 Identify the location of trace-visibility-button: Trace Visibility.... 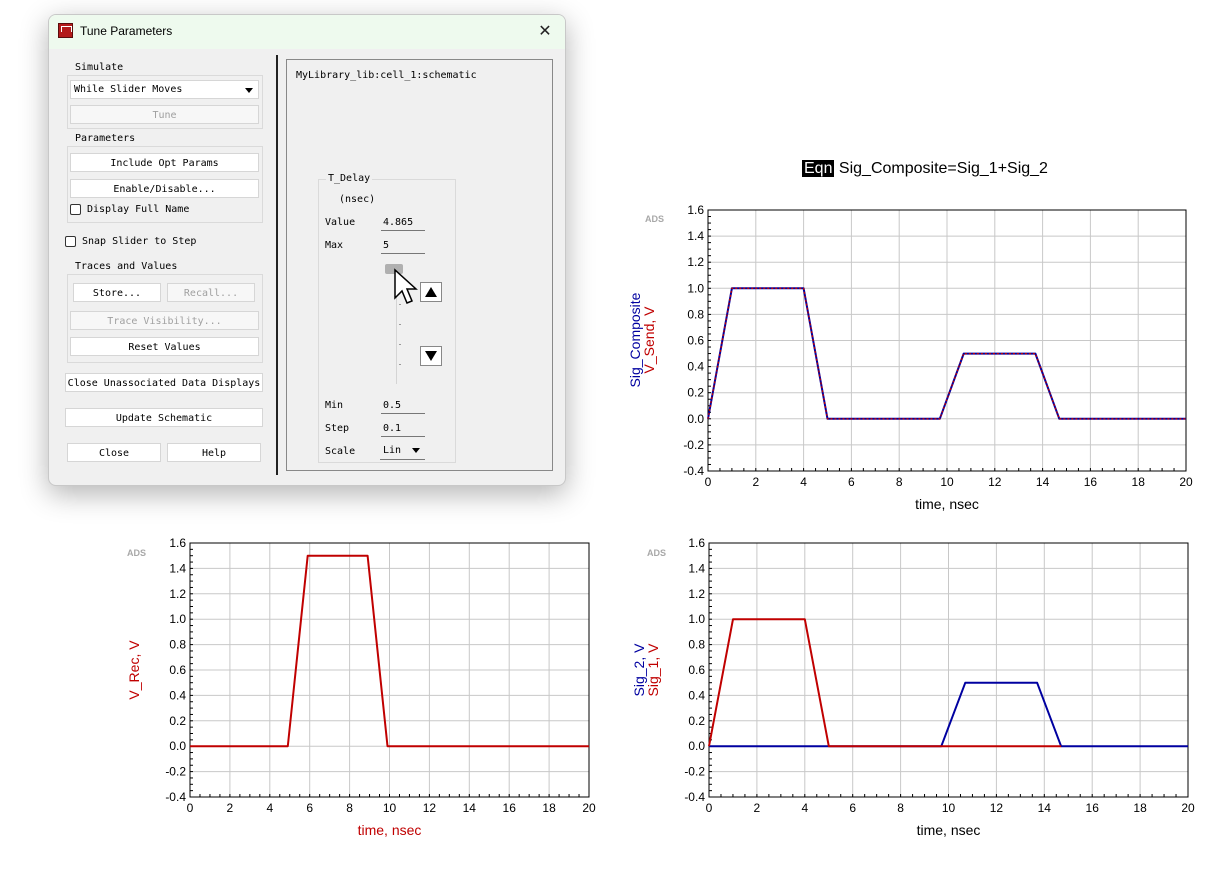
(164, 320).